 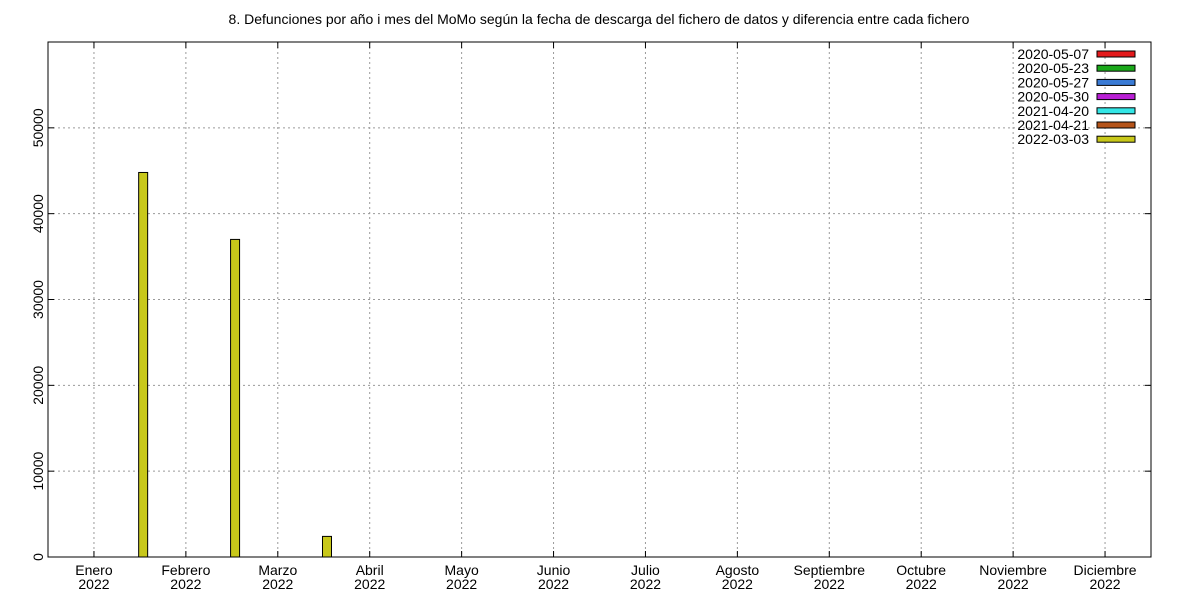 I want to click on x-tick-label-month: Mayo, so click(x=462, y=570).